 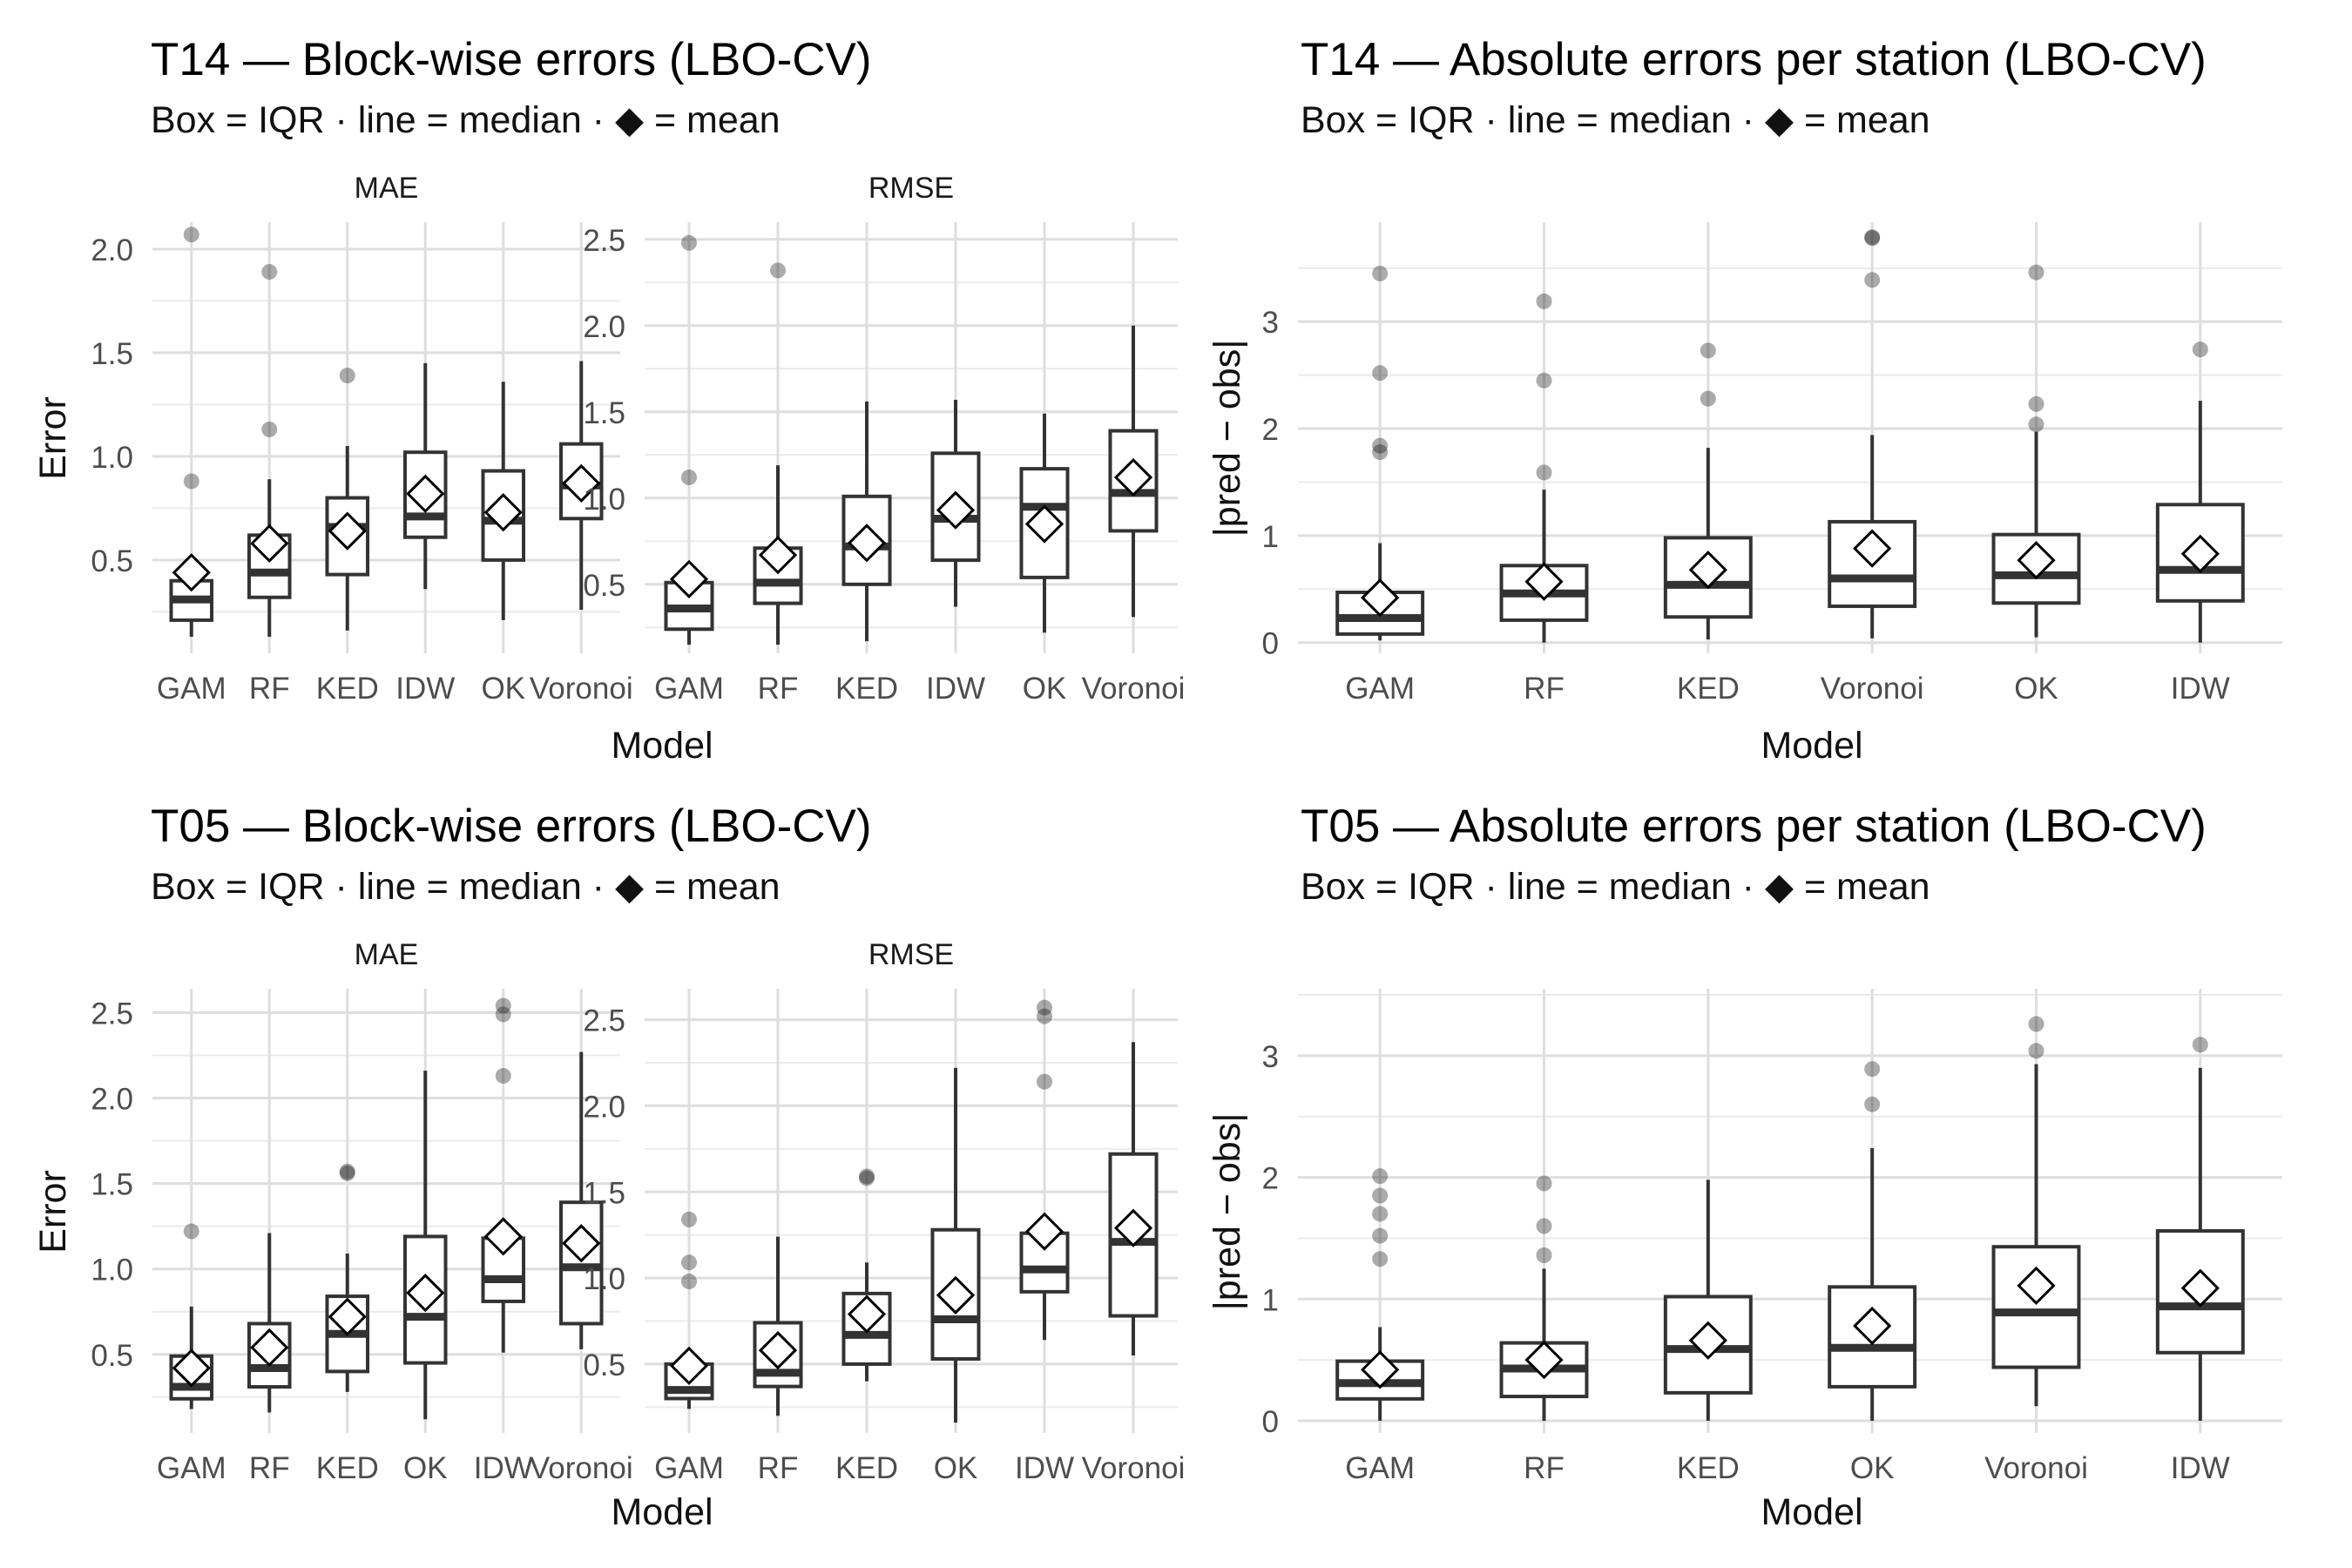 I want to click on chart-subtitle: Box = IQR · line = median · ◆ = mean, so click(x=466, y=120).